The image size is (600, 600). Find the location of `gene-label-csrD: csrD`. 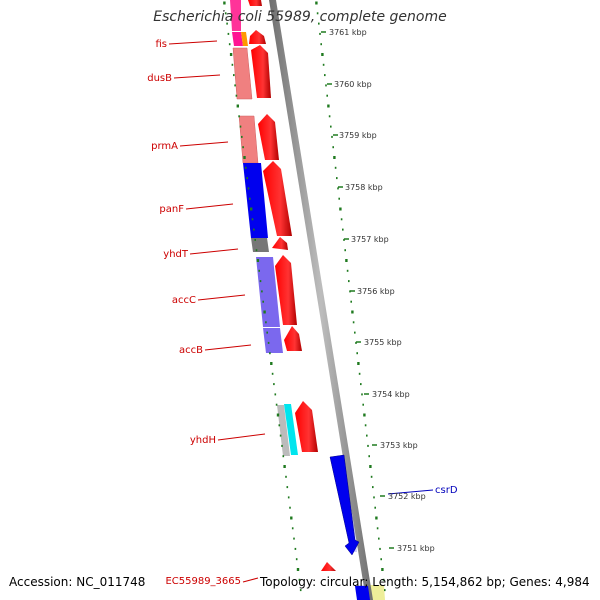

gene-label-csrD: csrD is located at coordinates (446, 490).